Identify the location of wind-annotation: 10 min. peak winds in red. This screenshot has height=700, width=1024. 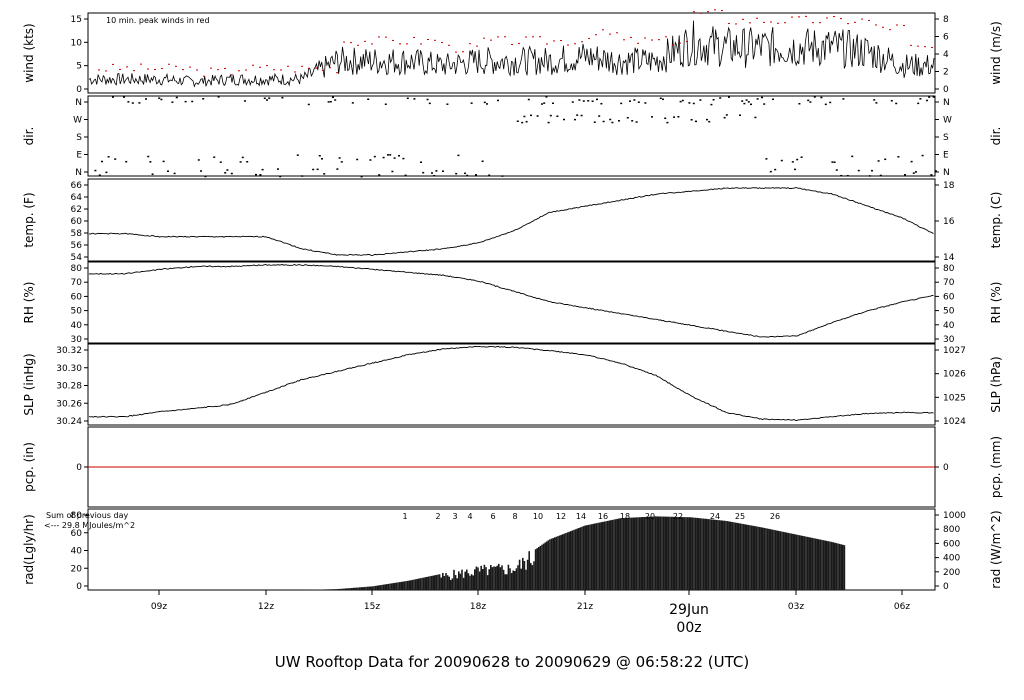
(158, 20).